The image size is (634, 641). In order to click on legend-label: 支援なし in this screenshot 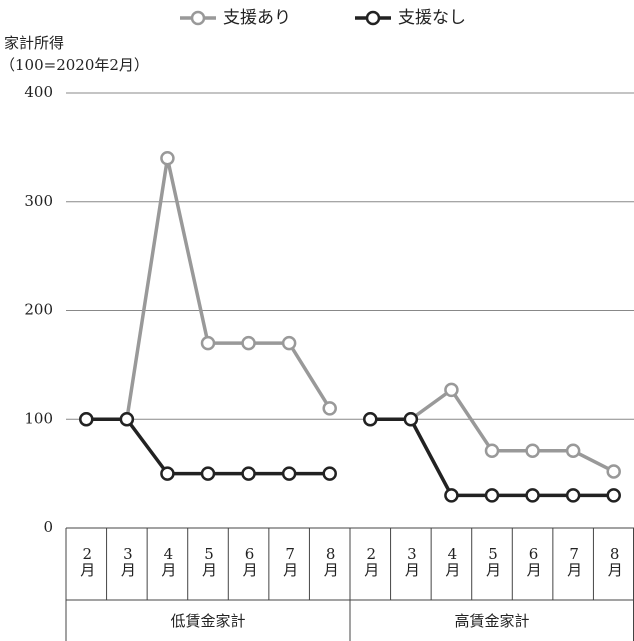, I will do `click(432, 18)`.